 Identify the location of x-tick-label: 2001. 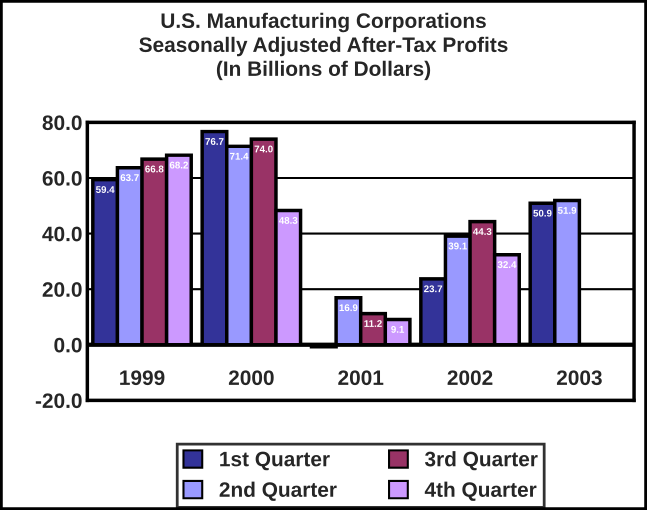
(361, 378).